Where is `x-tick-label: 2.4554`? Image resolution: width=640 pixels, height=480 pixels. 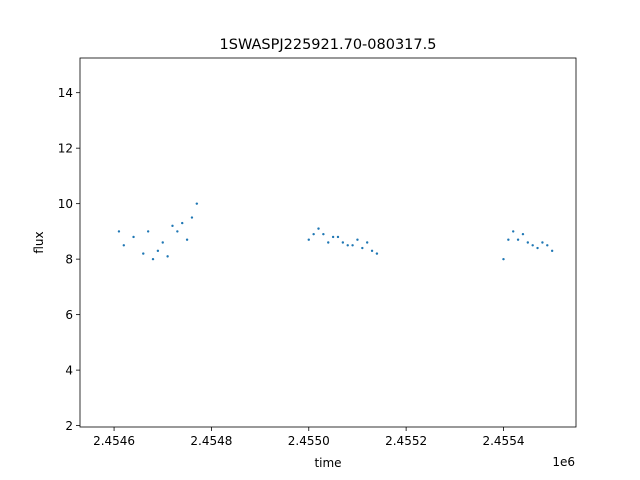 x-tick-label: 2.4554 is located at coordinates (503, 441).